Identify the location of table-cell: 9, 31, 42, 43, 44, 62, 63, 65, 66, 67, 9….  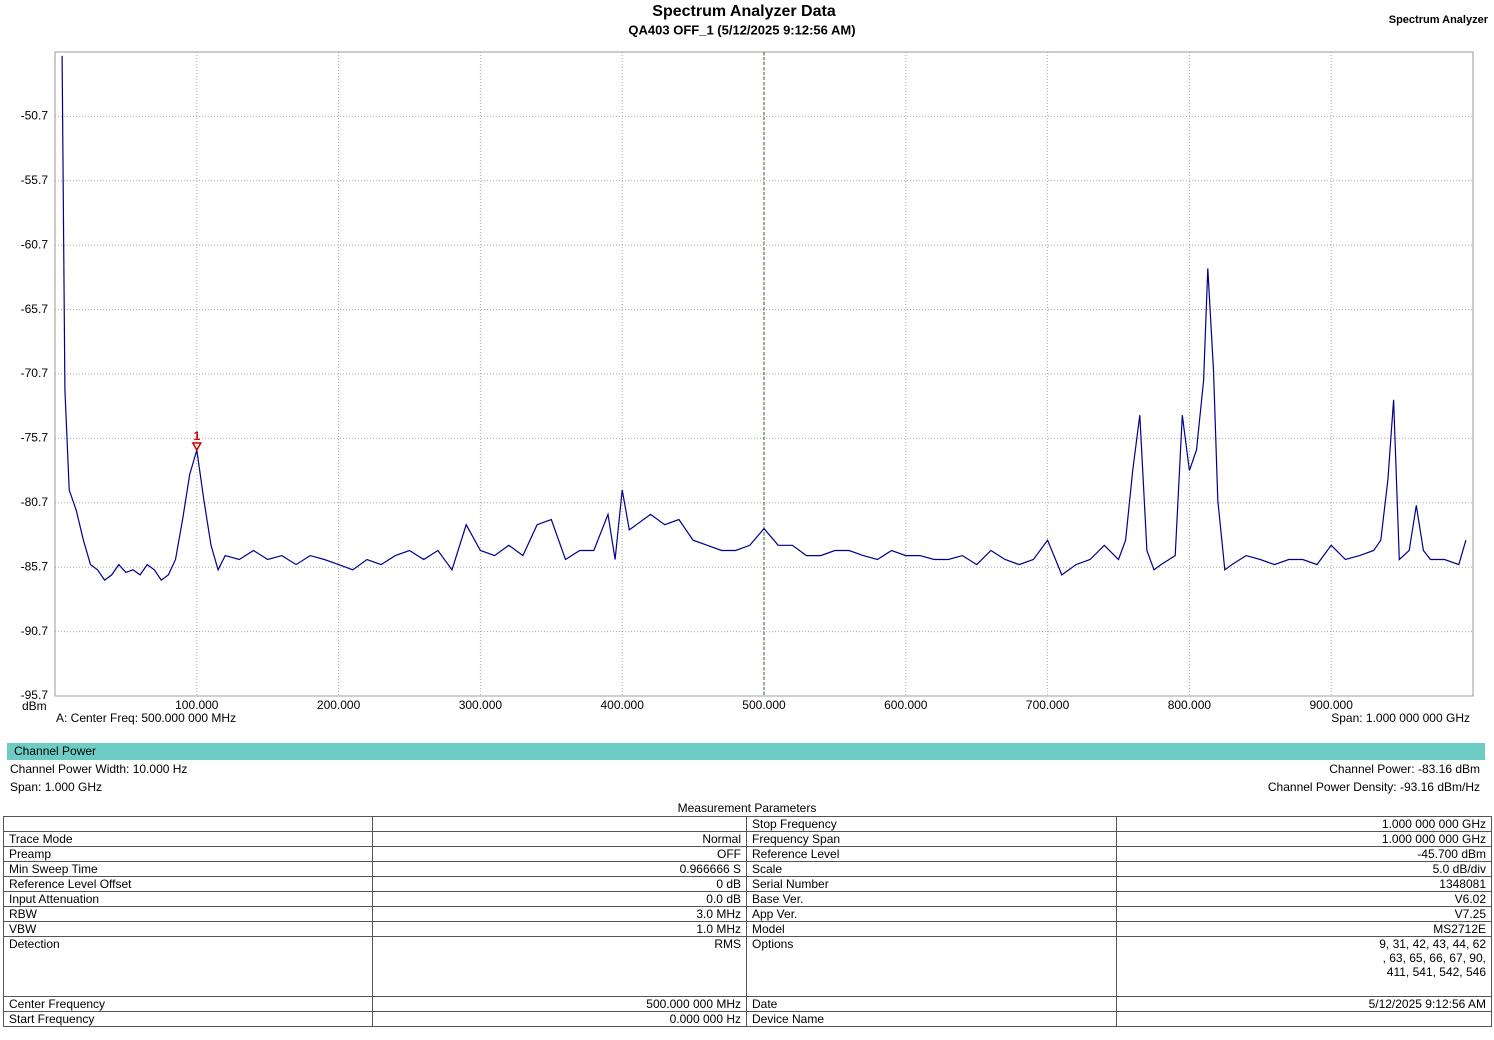
(1304, 966).